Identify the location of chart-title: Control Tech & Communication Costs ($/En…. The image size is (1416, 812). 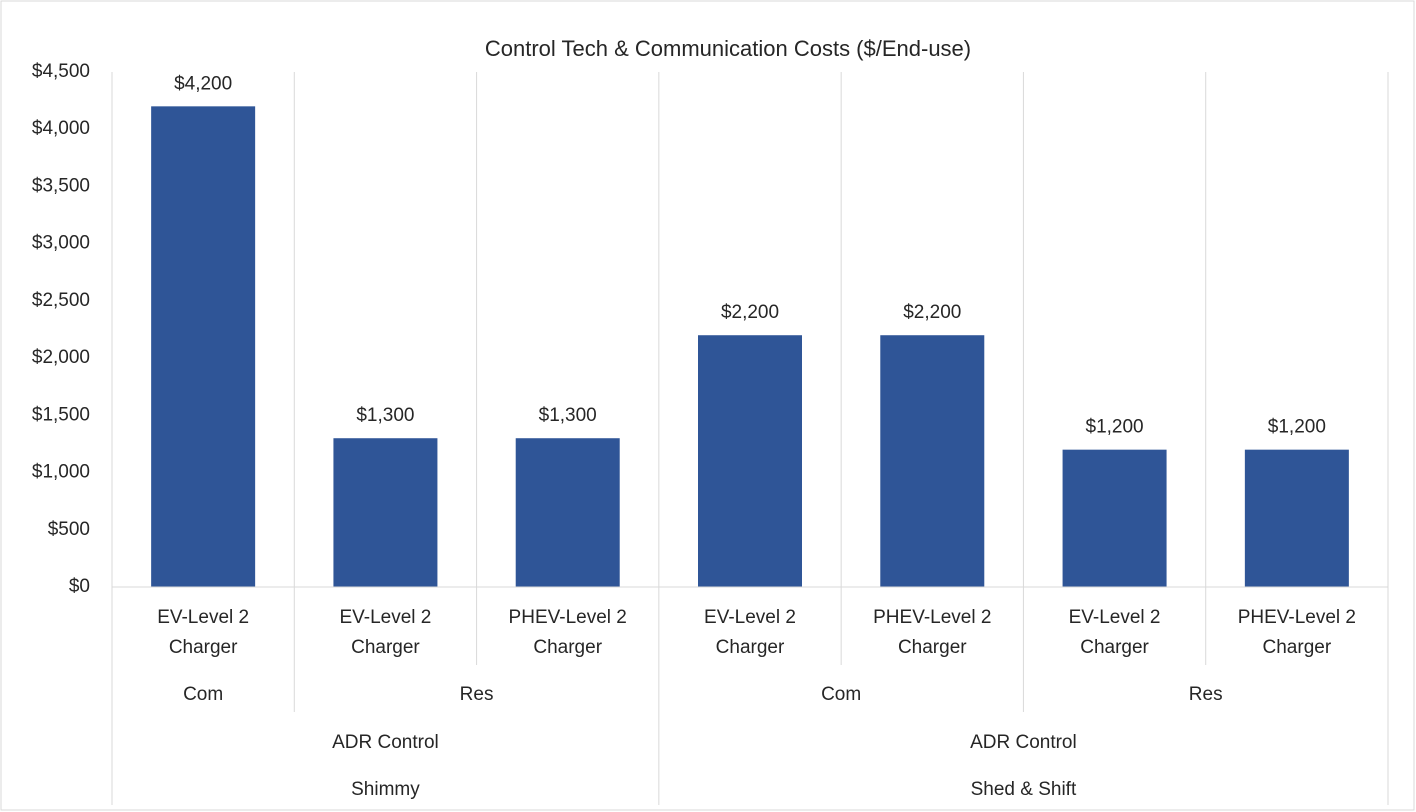
(728, 48).